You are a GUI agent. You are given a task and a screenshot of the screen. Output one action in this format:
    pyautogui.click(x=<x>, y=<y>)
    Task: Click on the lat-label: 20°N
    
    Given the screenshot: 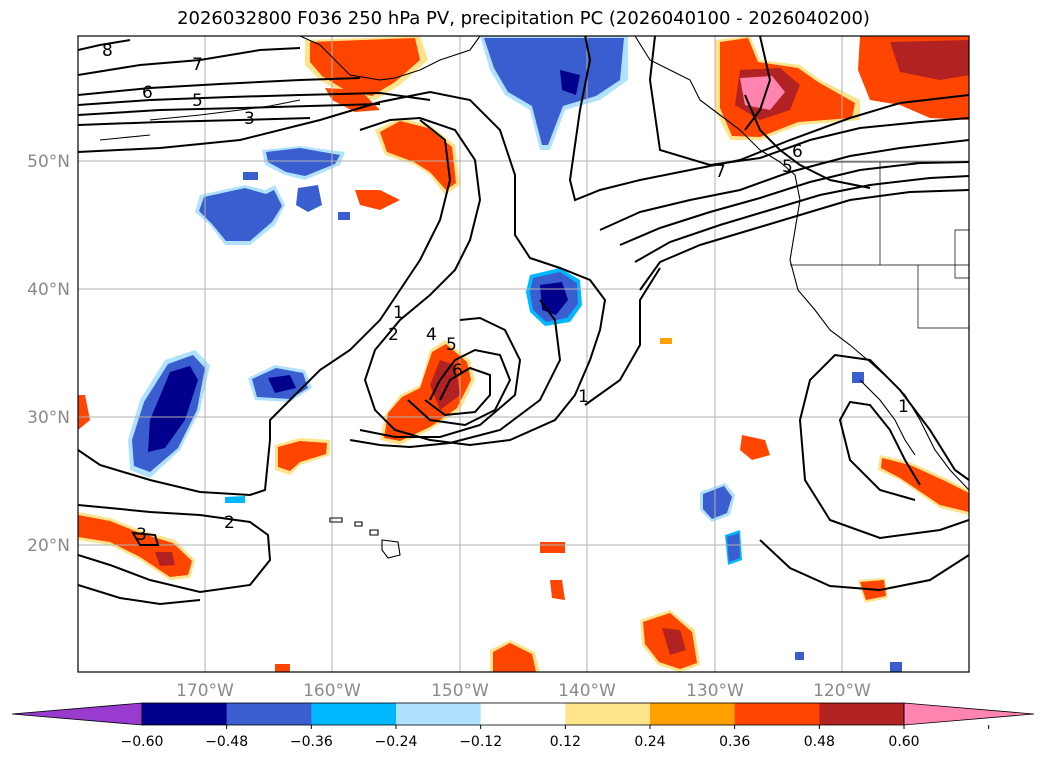 What is the action you would take?
    pyautogui.click(x=48, y=546)
    